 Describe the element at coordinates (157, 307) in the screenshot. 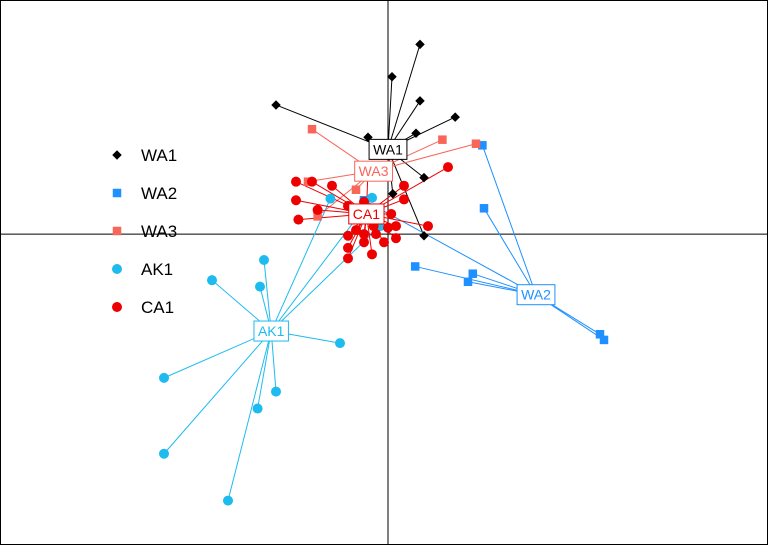

I see `legend-label-ca1: CA1` at that location.